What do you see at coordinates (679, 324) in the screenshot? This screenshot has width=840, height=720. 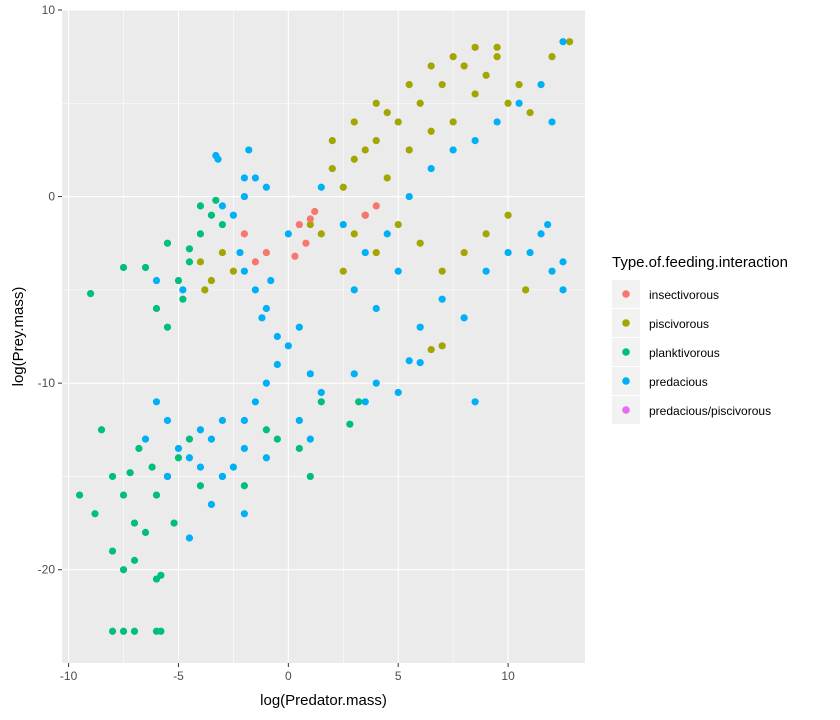 I see `legend-label: piscivorous` at bounding box center [679, 324].